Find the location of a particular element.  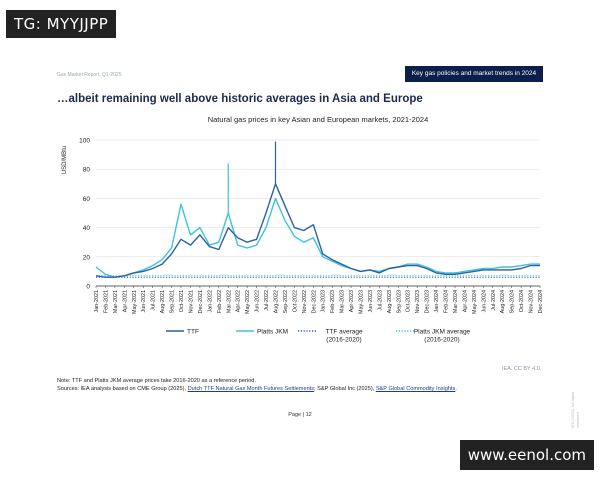

x-tick-label: Feb-2024 is located at coordinates (447, 301).